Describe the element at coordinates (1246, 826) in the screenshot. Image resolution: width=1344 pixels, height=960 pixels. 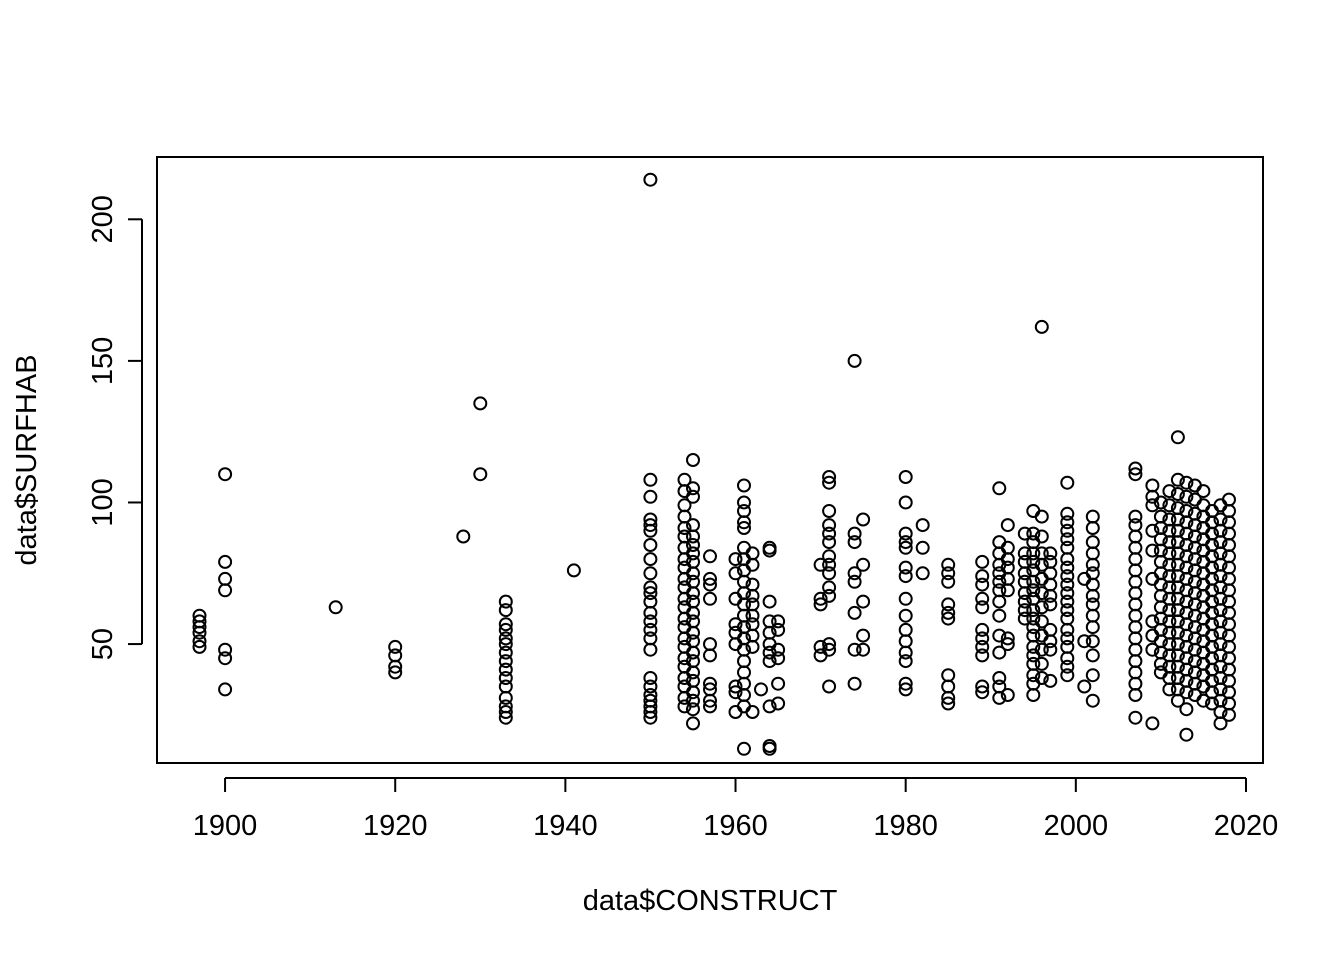
I see `x-tick-label: 2020` at that location.